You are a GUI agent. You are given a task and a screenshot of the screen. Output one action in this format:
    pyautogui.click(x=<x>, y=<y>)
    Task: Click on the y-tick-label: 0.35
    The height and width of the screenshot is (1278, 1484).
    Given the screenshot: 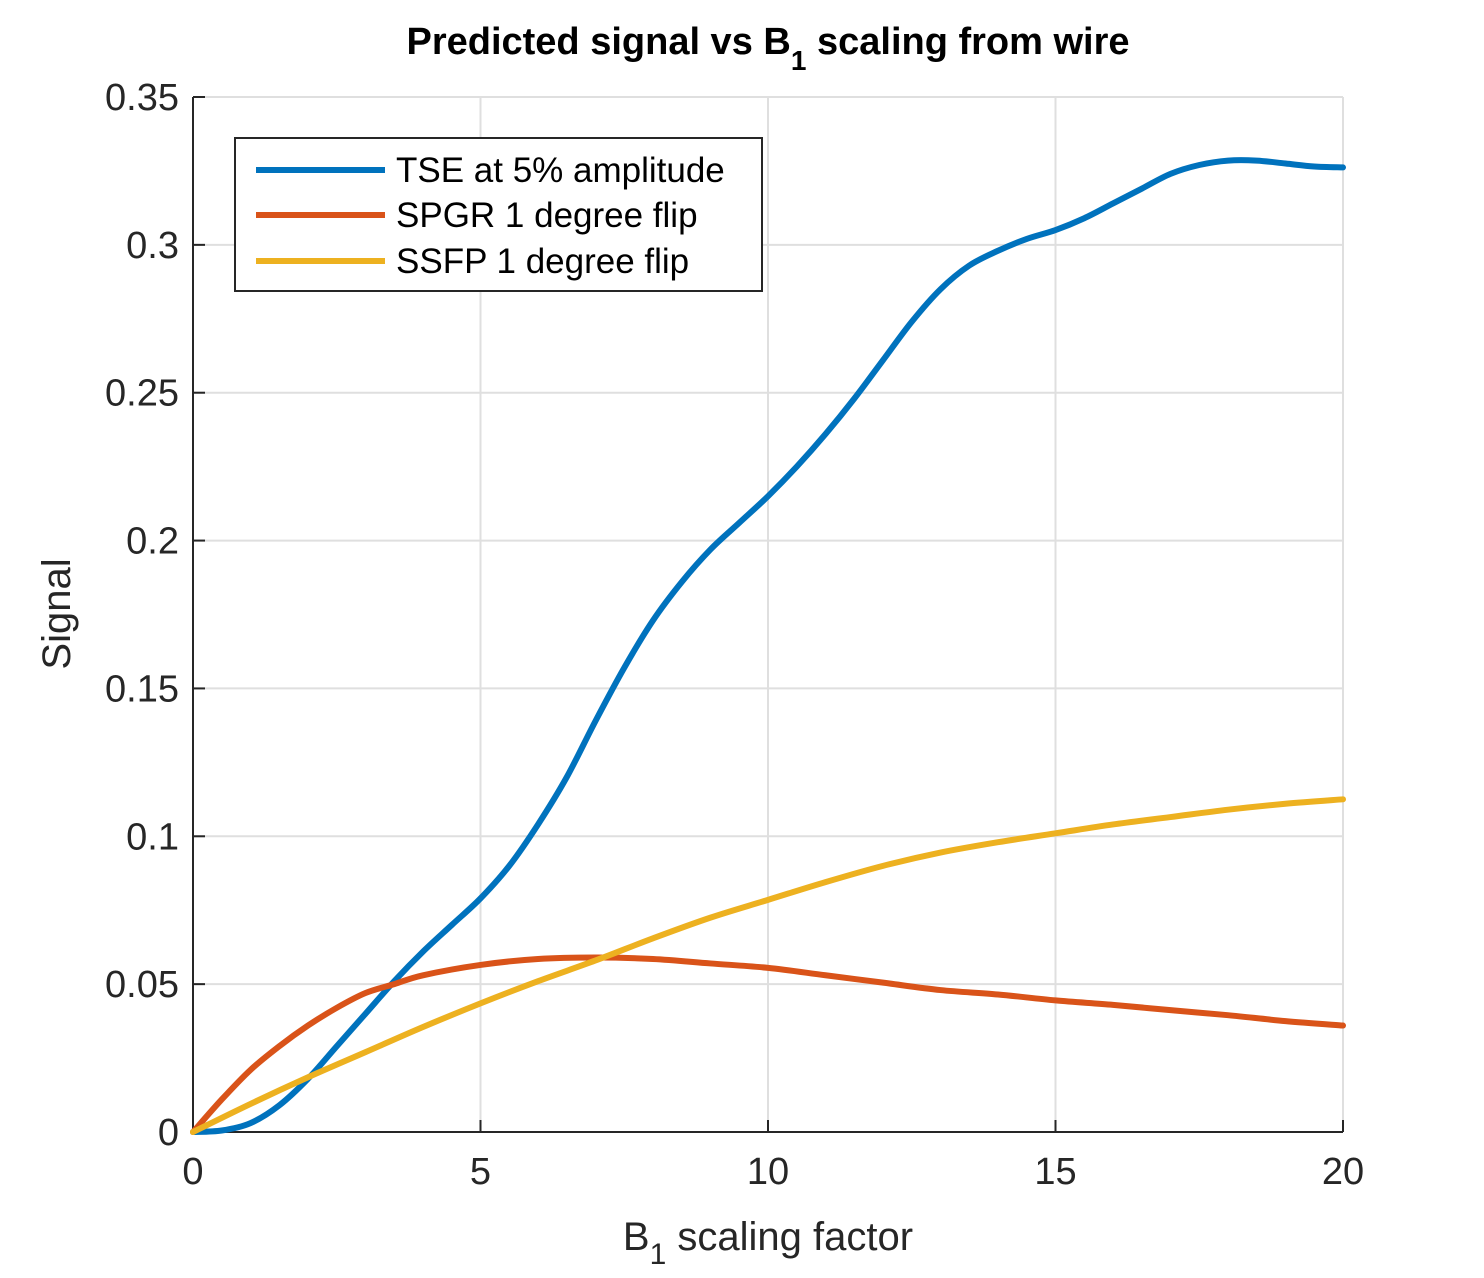 What is the action you would take?
    pyautogui.click(x=142, y=98)
    